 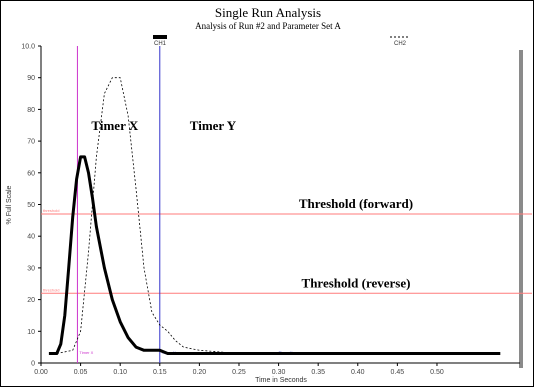 What do you see at coordinates (31, 78) in the screenshot?
I see `y-tick-label: 90` at bounding box center [31, 78].